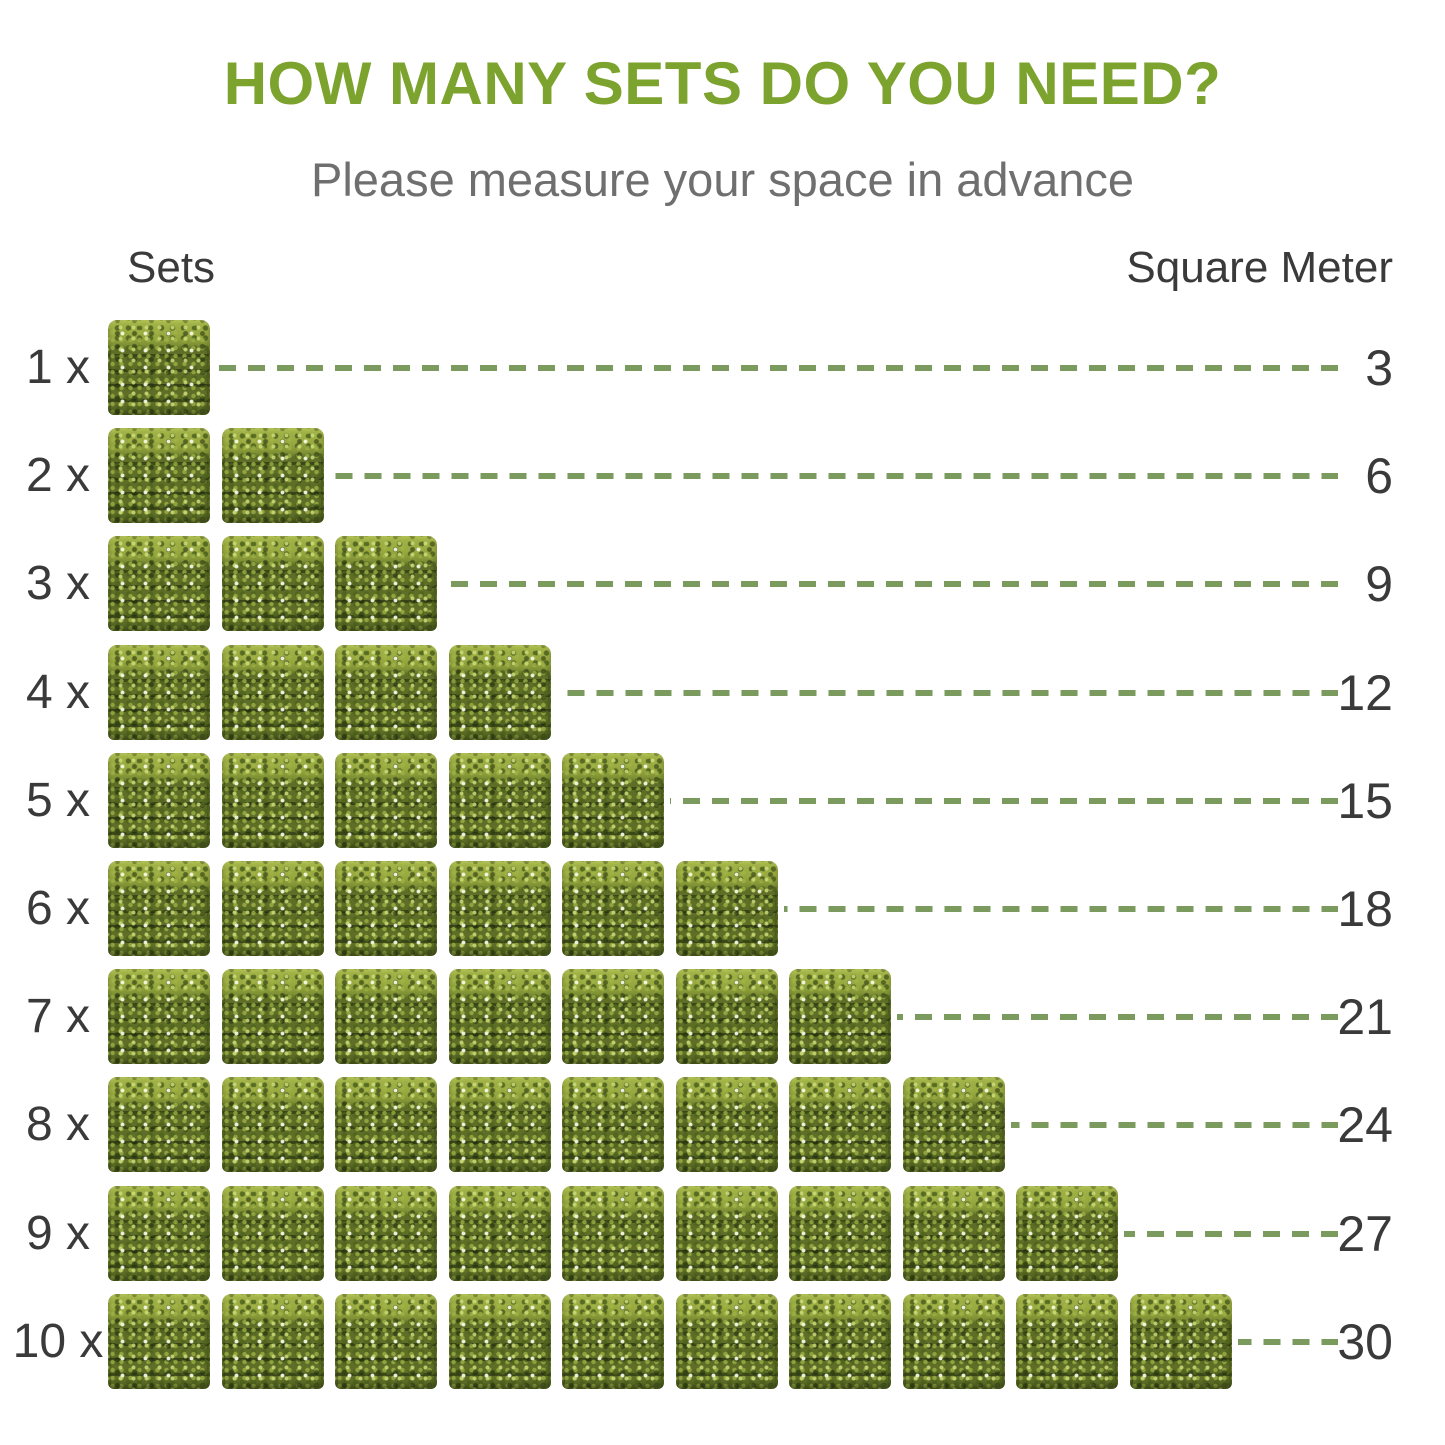 This screenshot has width=1445, height=1445. I want to click on square-meter-value: 9, so click(1379, 584).